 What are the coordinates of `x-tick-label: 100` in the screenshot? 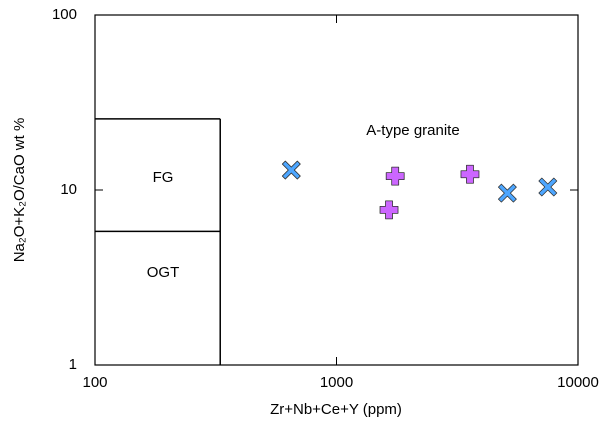 It's located at (94, 382).